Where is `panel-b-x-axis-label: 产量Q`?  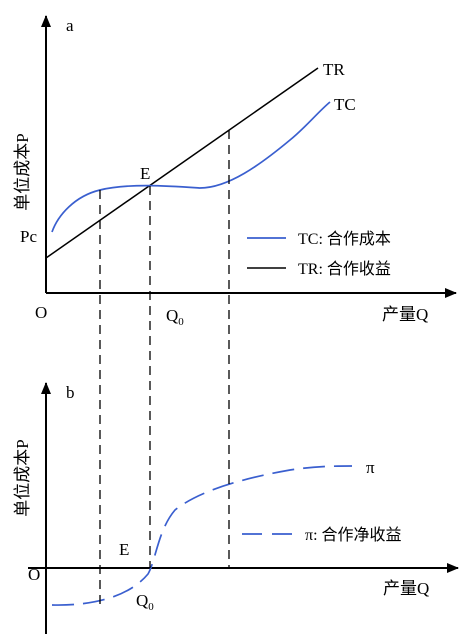 panel-b-x-axis-label: 产量Q is located at coordinates (406, 588).